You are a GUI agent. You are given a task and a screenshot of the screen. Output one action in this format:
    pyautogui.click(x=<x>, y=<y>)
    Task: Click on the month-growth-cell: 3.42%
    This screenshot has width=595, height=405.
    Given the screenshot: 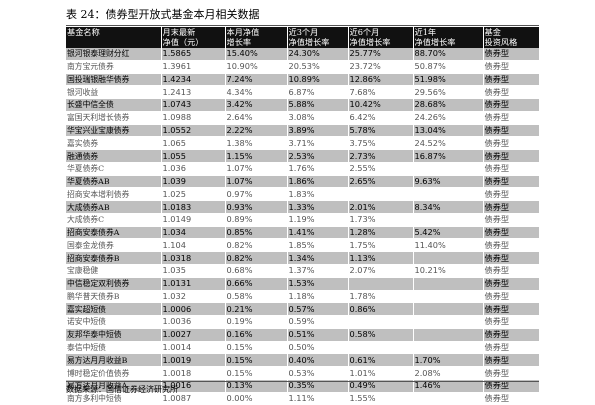 What is the action you would take?
    pyautogui.click(x=256, y=105)
    